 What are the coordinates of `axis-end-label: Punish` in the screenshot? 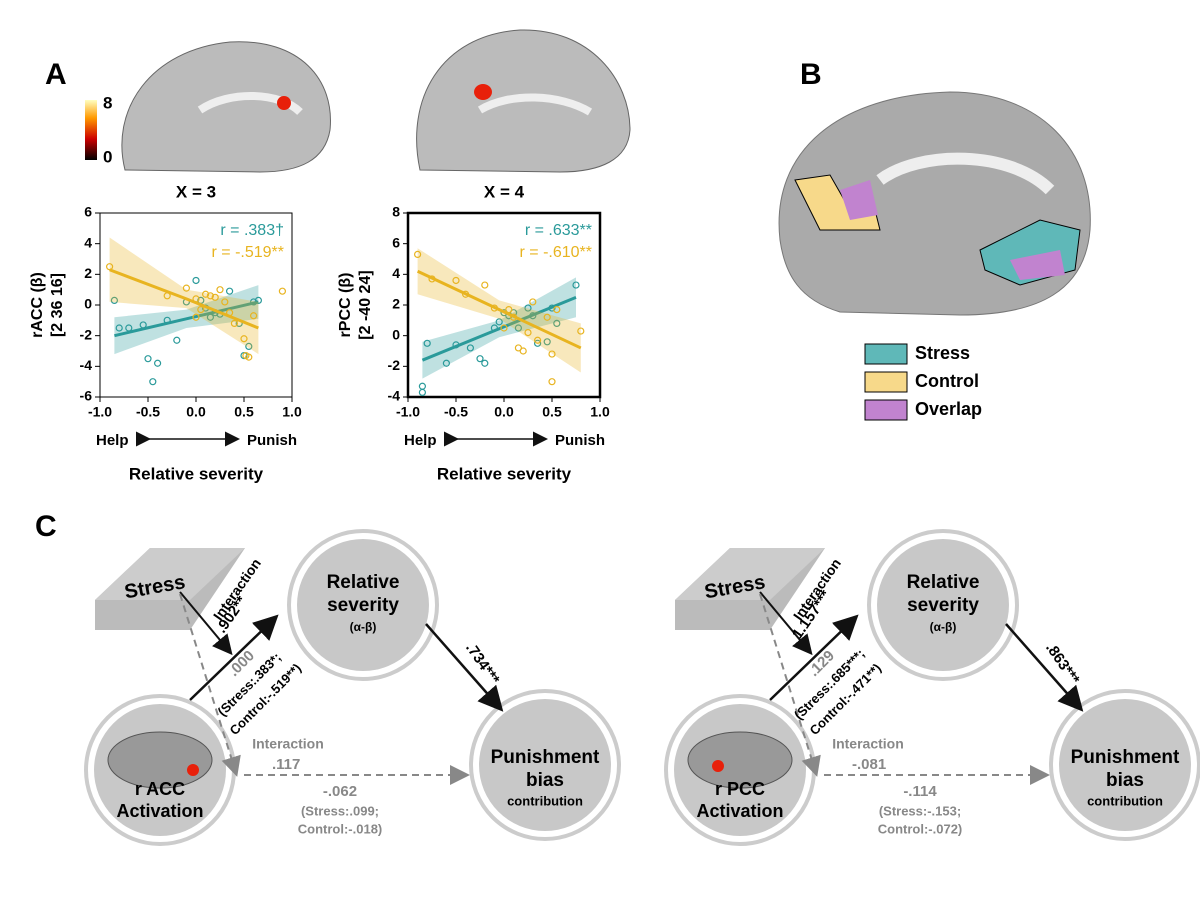 It's located at (580, 440).